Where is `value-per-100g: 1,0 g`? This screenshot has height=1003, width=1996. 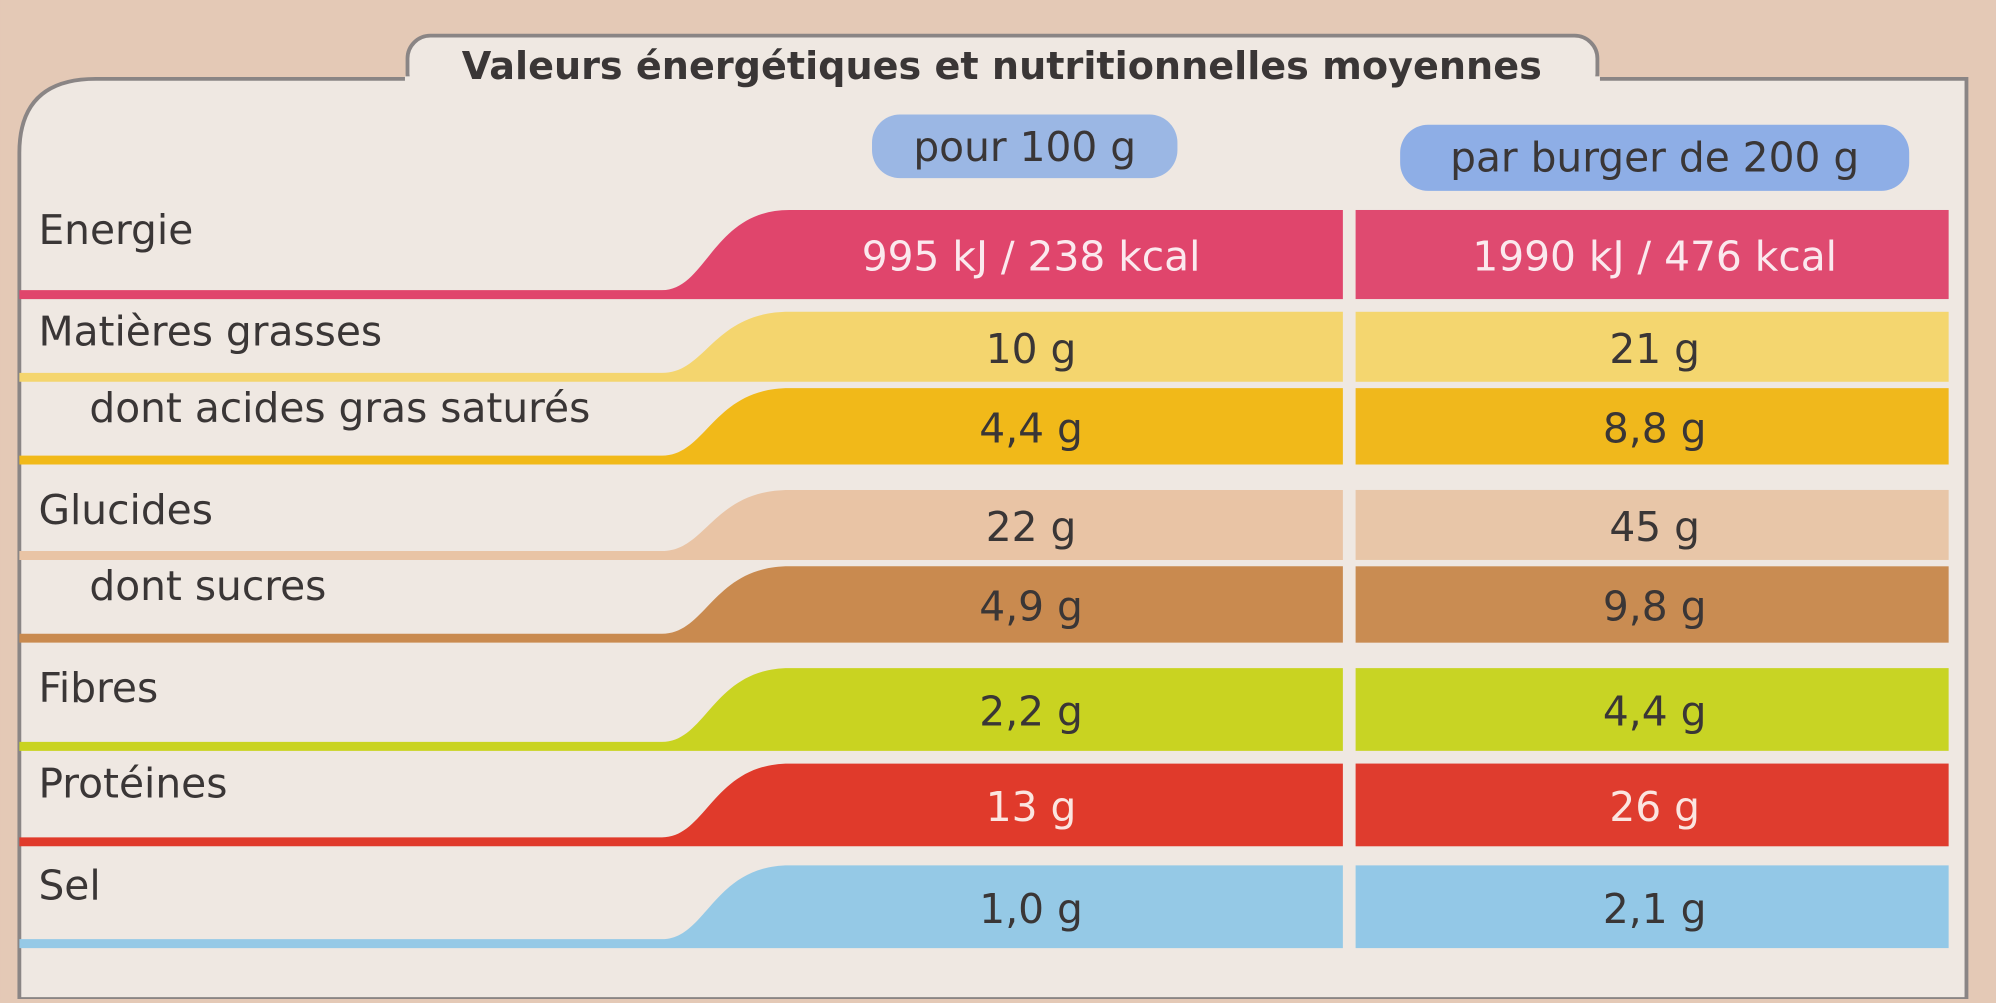
value-per-100g: 1,0 g is located at coordinates (1031, 909).